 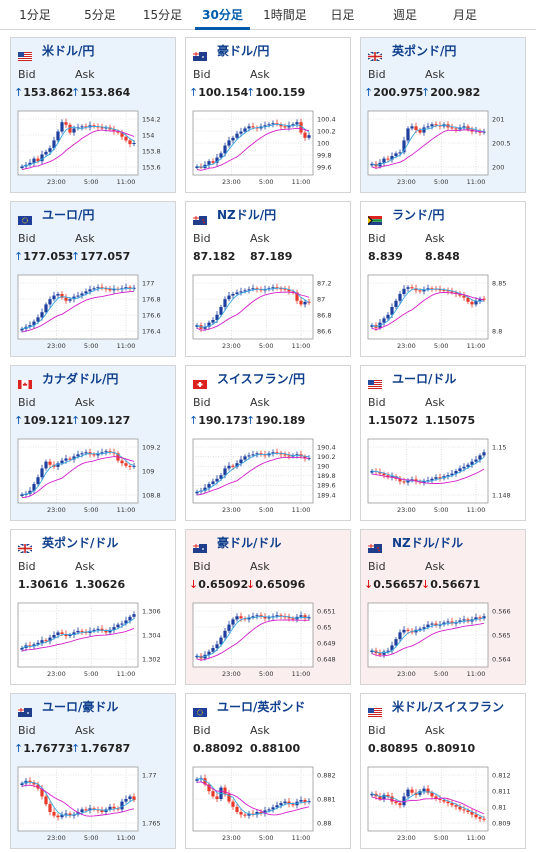 I want to click on mini-chart: 177 176.8 176.6 176.4 23:00 5:00 11:00, so click(x=94, y=313).